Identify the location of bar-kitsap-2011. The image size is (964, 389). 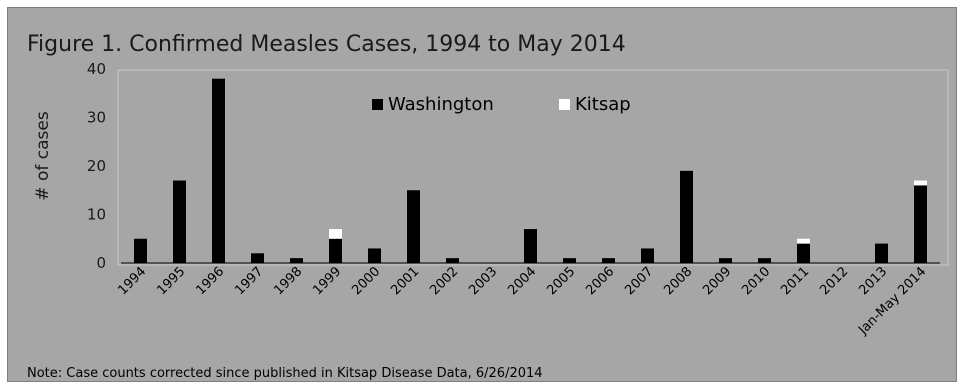
(803, 241).